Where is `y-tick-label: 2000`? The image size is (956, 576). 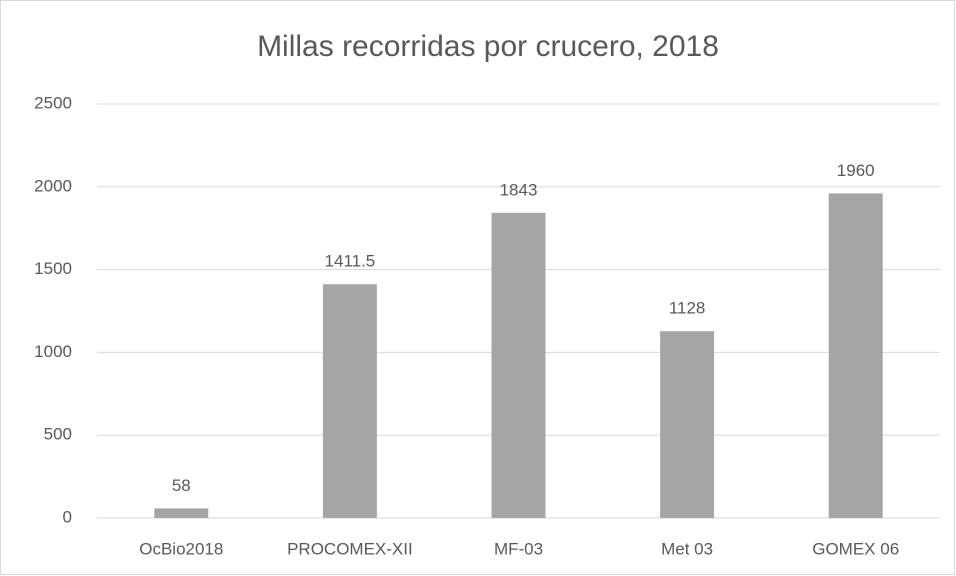 y-tick-label: 2000 is located at coordinates (53, 185).